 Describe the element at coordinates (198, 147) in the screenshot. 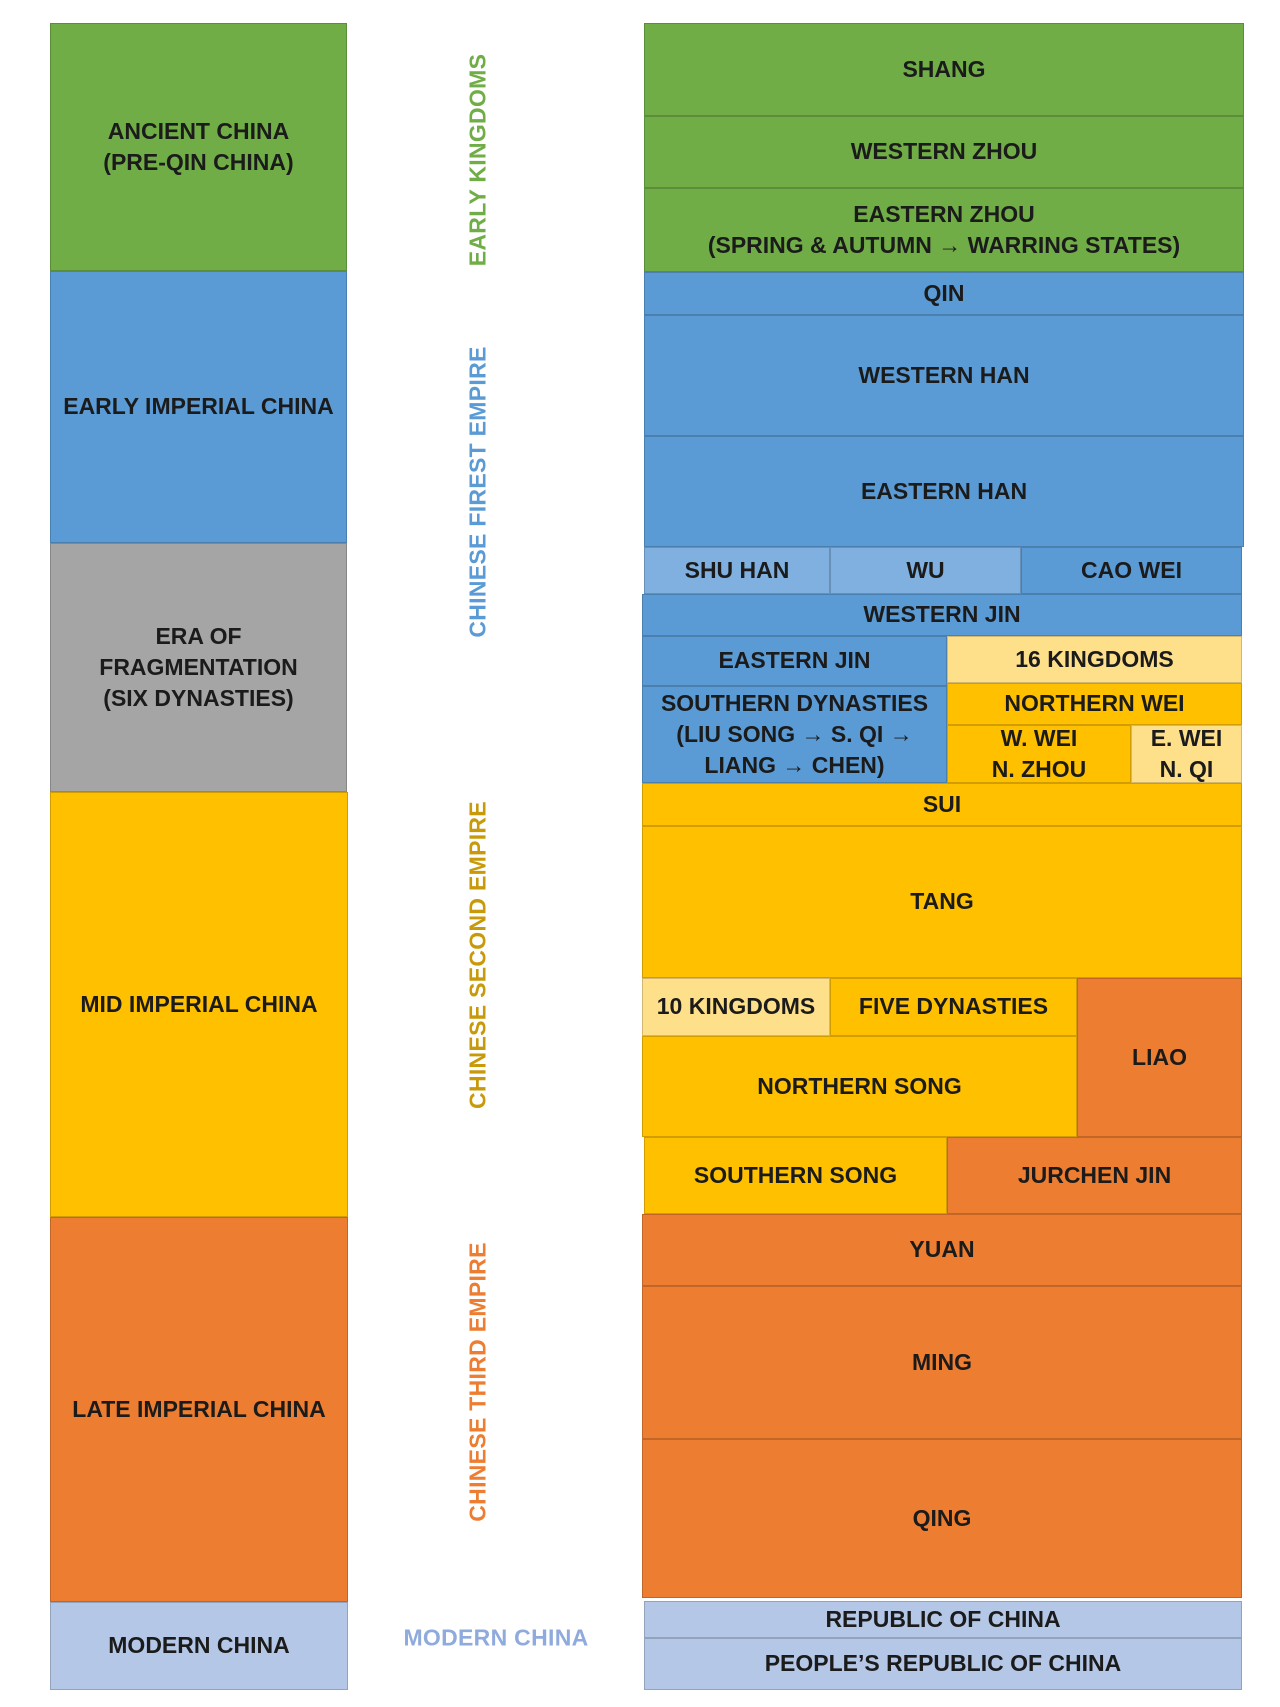

I see `era-ancient-china: ANCIENT CHINA (PRE-QIN CHINA)` at that location.